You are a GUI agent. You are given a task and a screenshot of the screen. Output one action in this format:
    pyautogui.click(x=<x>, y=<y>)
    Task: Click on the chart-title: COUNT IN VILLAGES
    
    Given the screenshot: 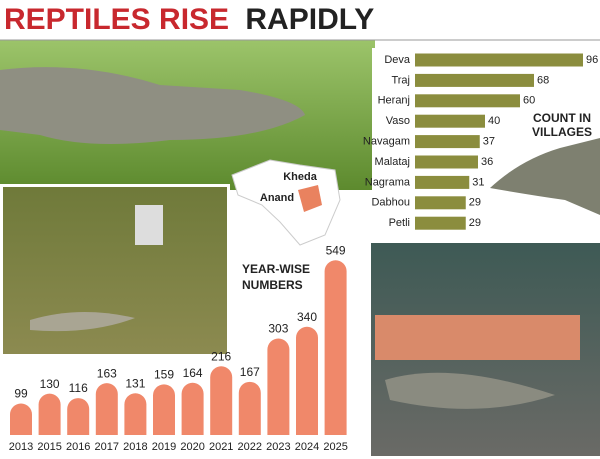 What is the action you would take?
    pyautogui.click(x=562, y=125)
    